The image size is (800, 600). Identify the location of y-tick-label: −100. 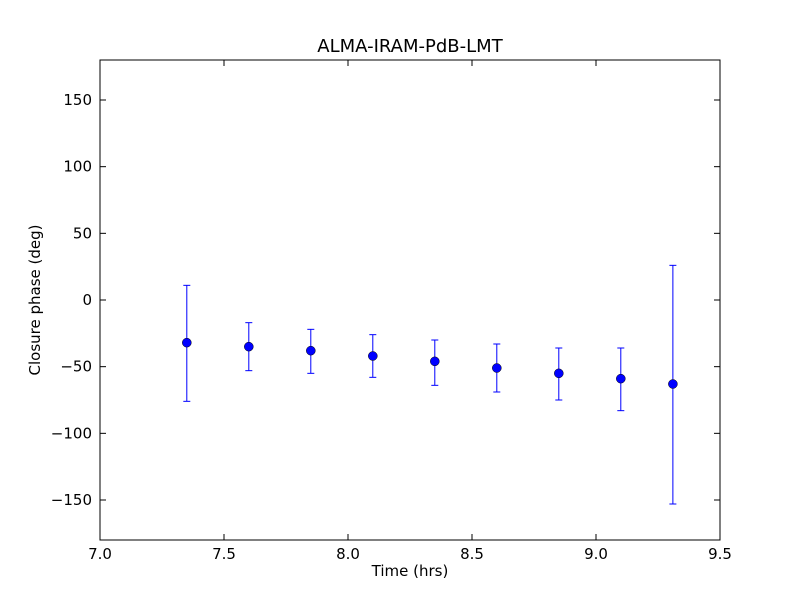
(71, 433).